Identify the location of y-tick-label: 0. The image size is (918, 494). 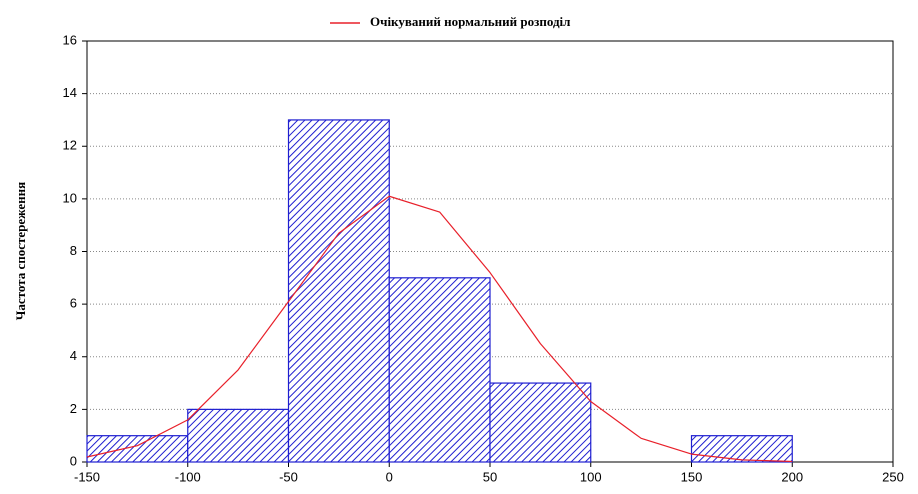
(73, 460).